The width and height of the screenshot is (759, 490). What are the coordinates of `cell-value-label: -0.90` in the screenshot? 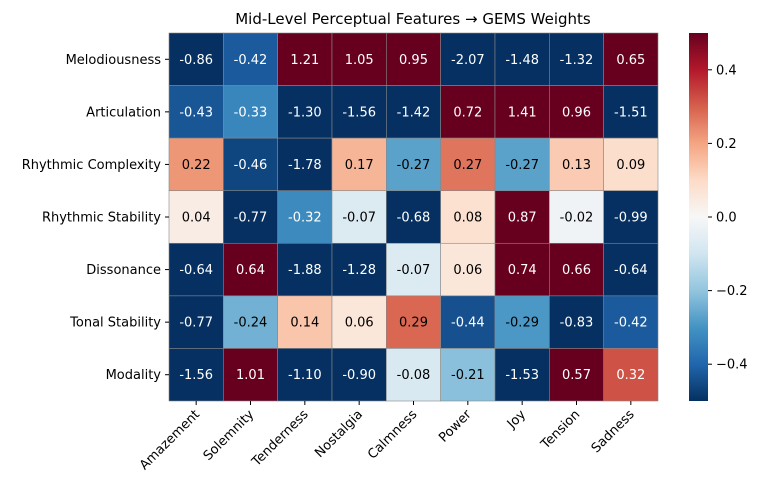 It's located at (359, 375).